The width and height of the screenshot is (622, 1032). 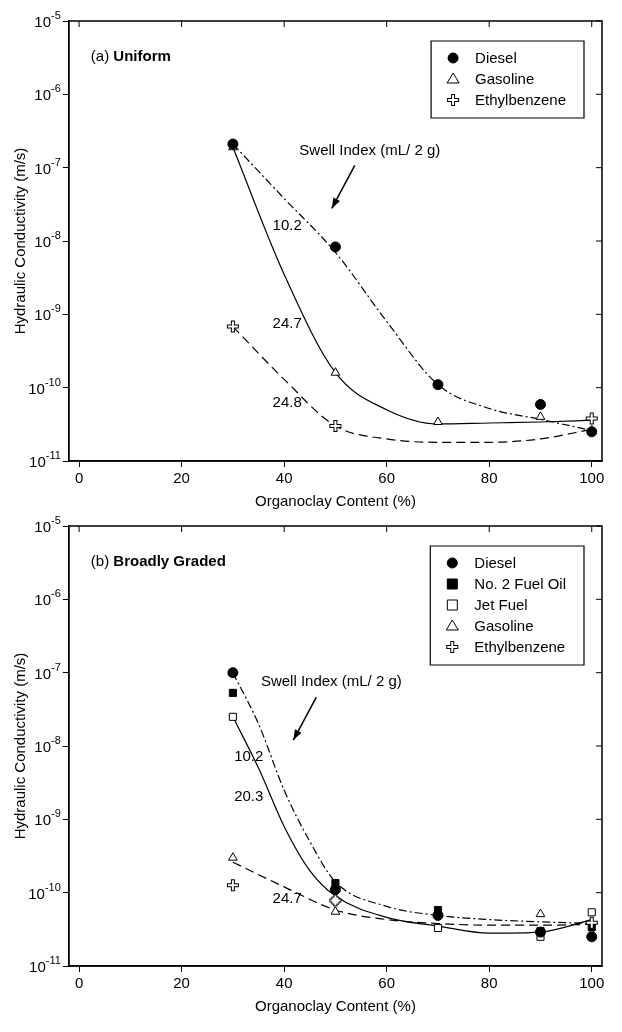 I want to click on text: (a) Uniform, so click(x=130, y=56).